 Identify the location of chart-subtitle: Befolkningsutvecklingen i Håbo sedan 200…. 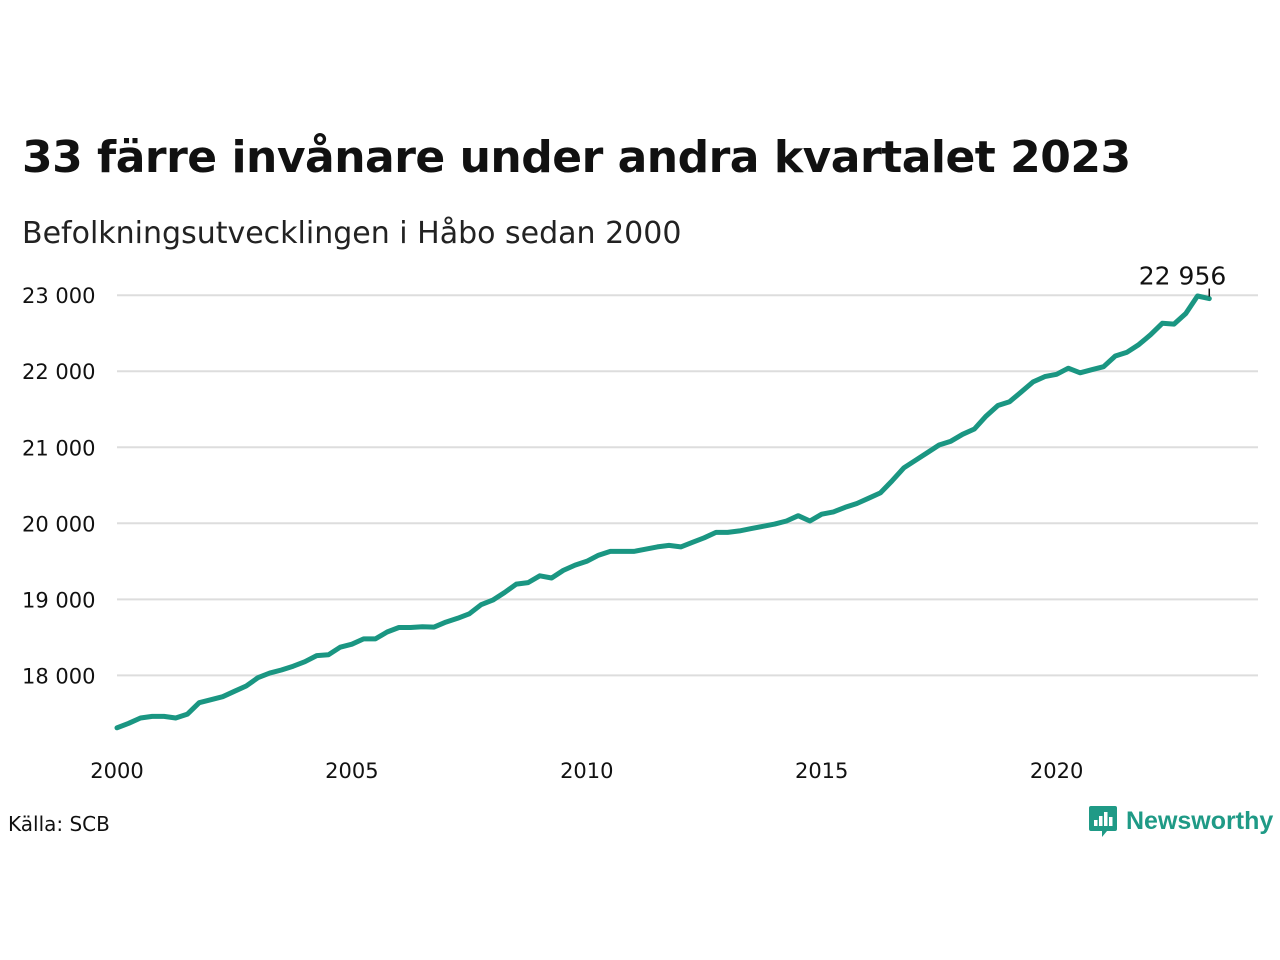
(352, 233).